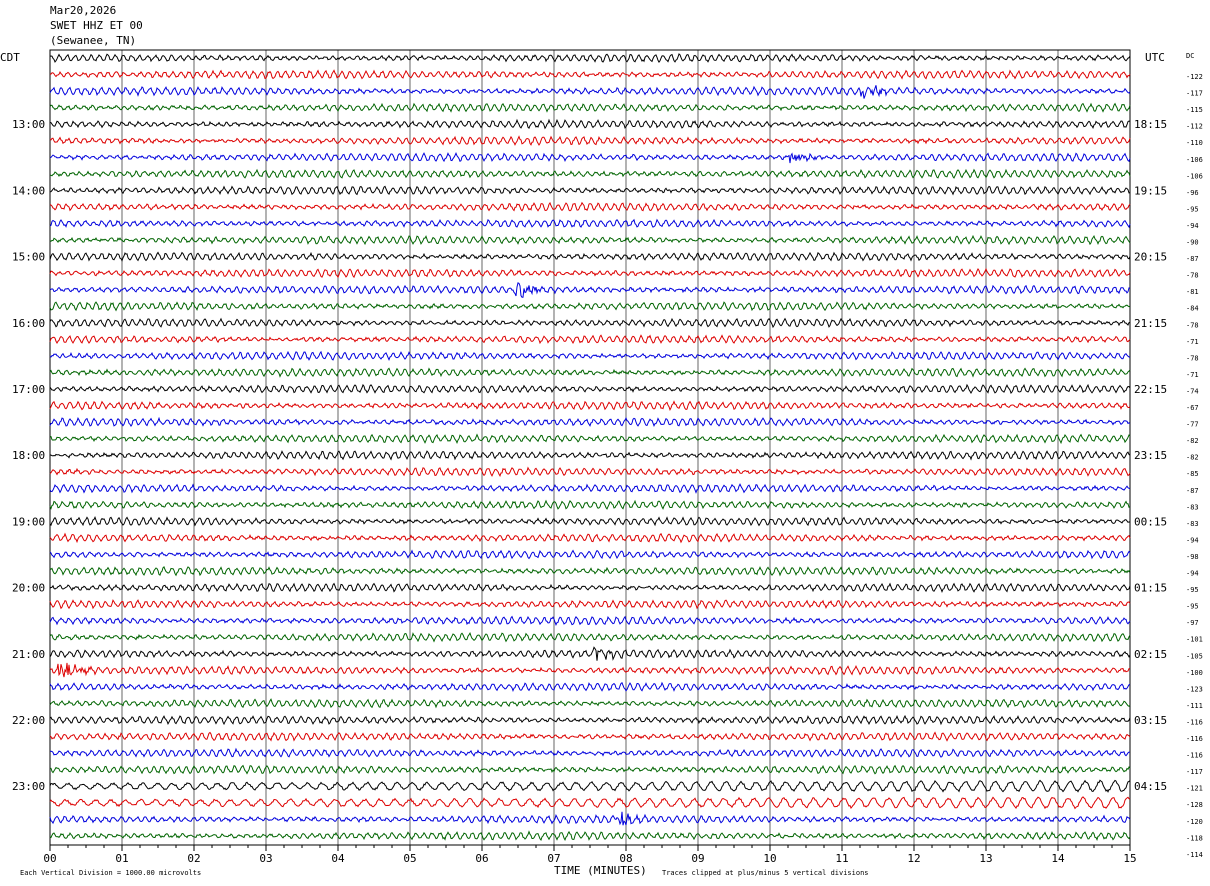  Describe the element at coordinates (1194, 855) in the screenshot. I see `dc-offset-label: -114` at that location.